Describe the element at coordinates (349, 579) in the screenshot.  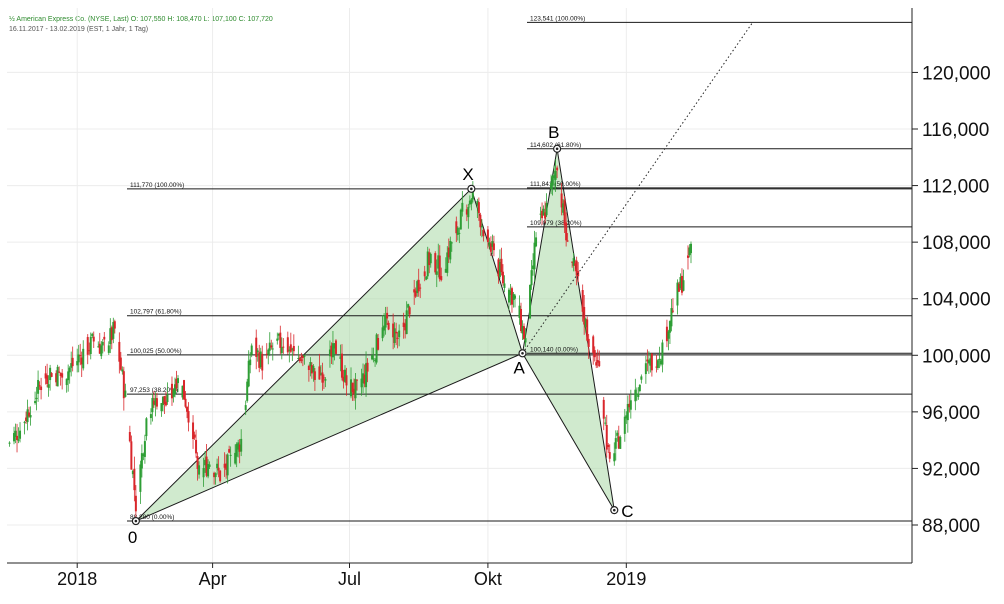
I see `x-tick-label: Jul` at that location.